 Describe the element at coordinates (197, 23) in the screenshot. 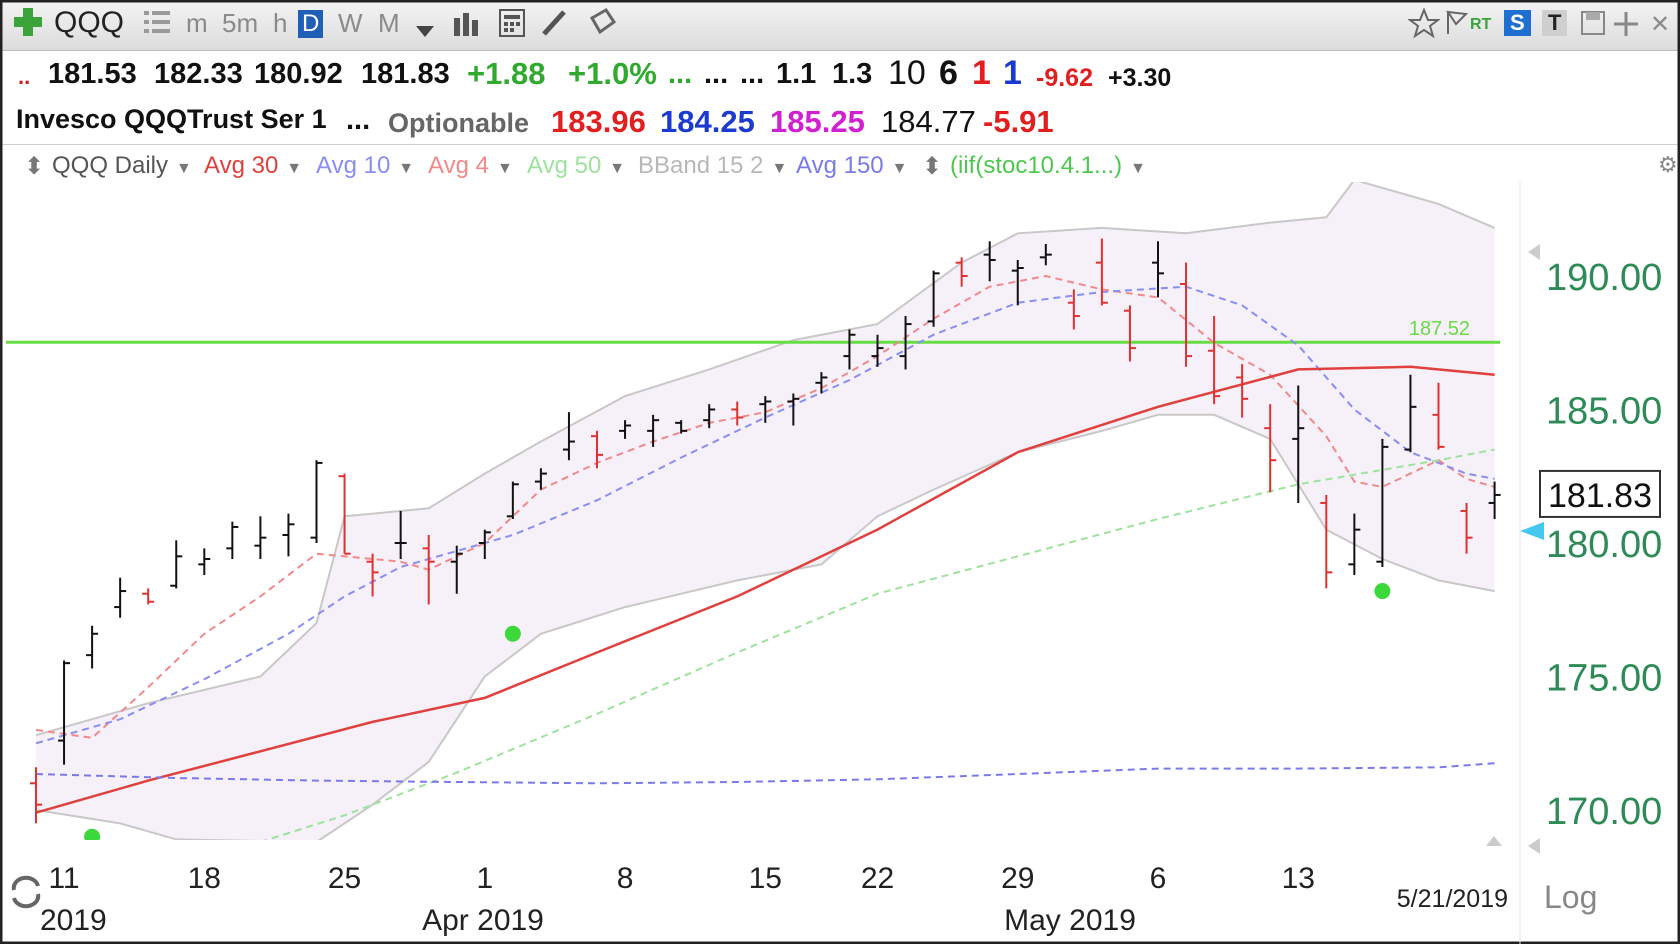

I see `interval-m: m` at that location.